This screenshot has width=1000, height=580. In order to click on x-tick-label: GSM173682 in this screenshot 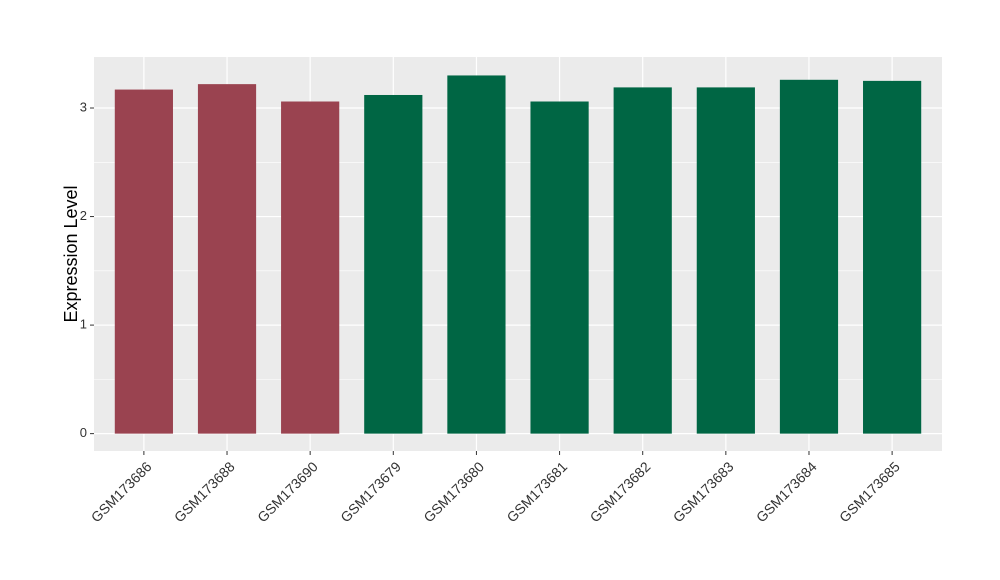, I will do `click(620, 491)`.